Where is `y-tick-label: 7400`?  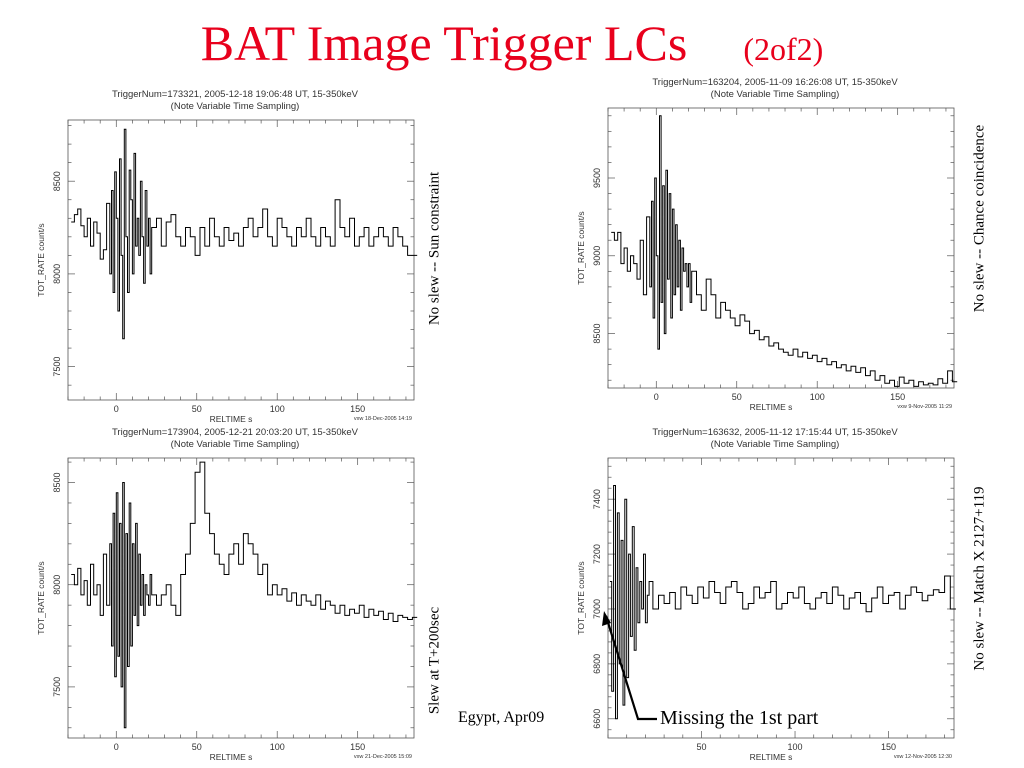
y-tick-label: 7400 is located at coordinates (597, 499).